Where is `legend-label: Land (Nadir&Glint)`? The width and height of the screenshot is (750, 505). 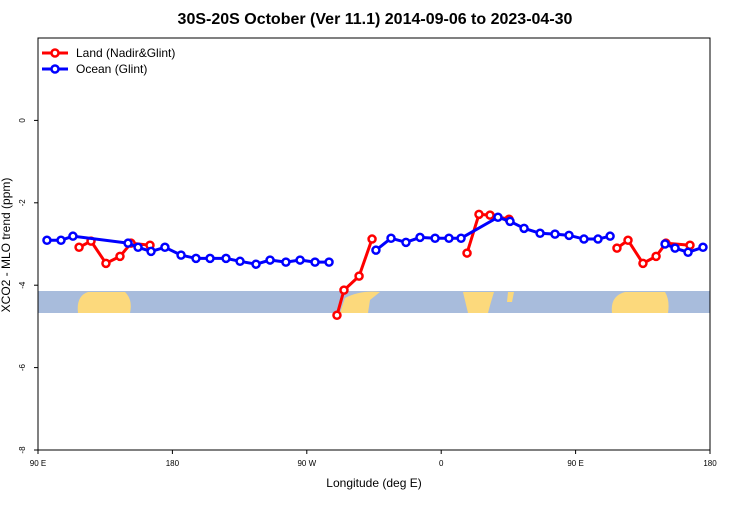
legend-label: Land (Nadir&Glint) is located at coordinates (125, 53).